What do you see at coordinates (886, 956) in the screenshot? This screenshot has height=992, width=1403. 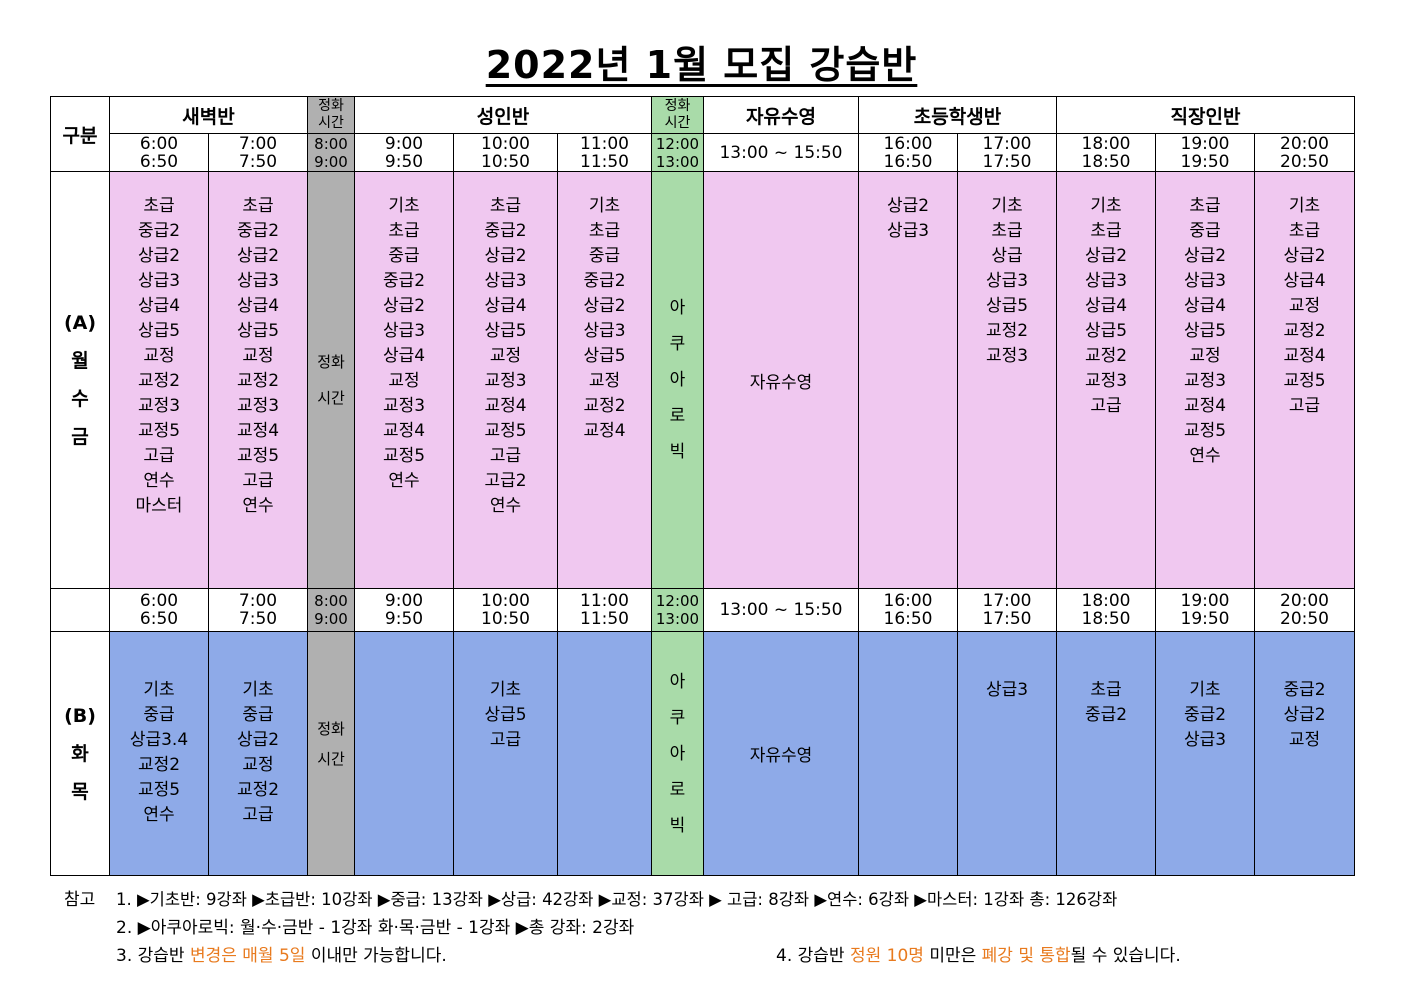 I see `note-line-4-highlight1: 정원 10명` at bounding box center [886, 956].